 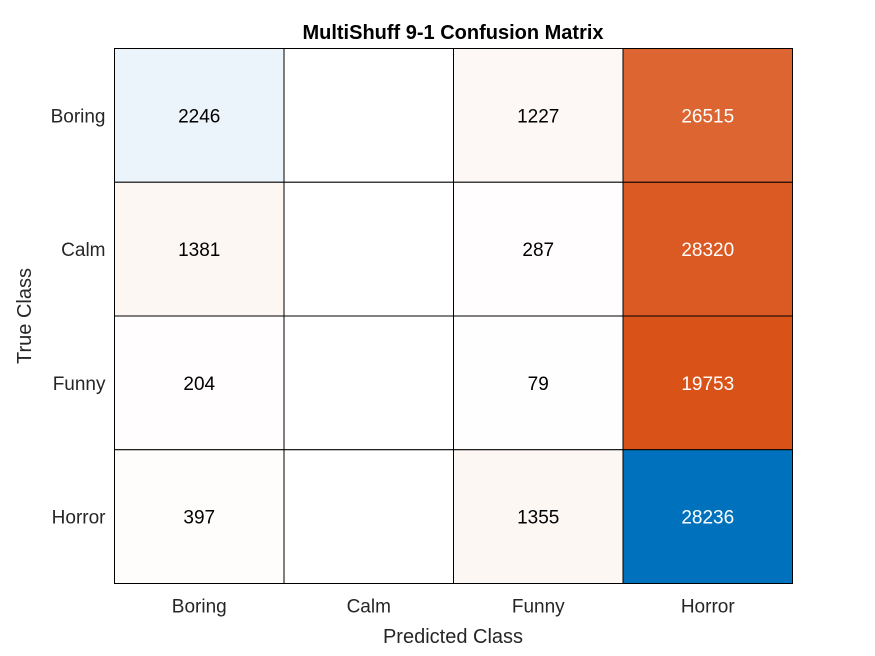 I want to click on x-tick-label: Funny, so click(x=538, y=607).